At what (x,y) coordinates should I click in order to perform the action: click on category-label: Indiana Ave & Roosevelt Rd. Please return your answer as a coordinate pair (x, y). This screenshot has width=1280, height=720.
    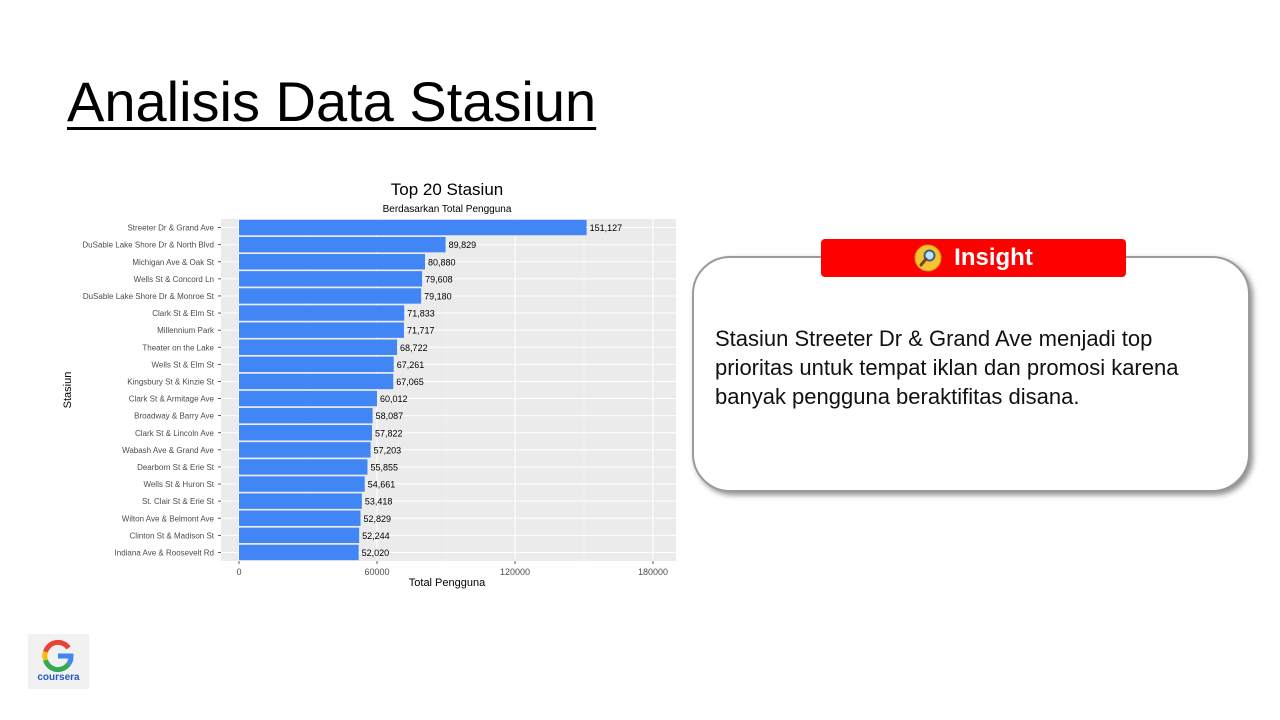
    Looking at the image, I should click on (164, 552).